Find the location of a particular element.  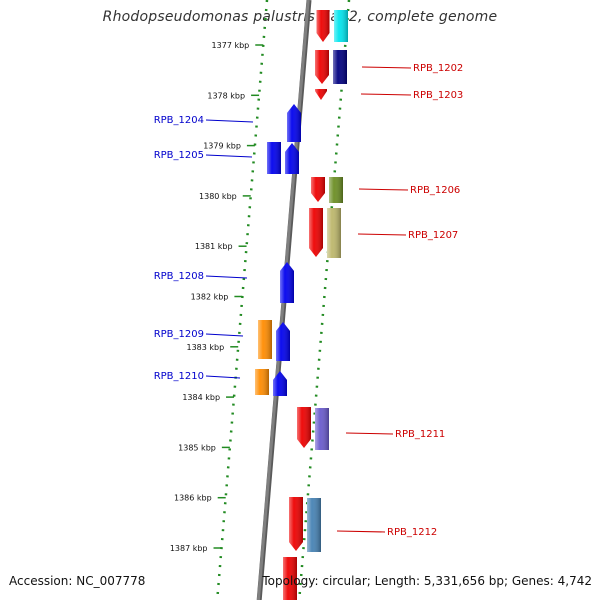

gene-label-right: RPB_1206 is located at coordinates (435, 190).